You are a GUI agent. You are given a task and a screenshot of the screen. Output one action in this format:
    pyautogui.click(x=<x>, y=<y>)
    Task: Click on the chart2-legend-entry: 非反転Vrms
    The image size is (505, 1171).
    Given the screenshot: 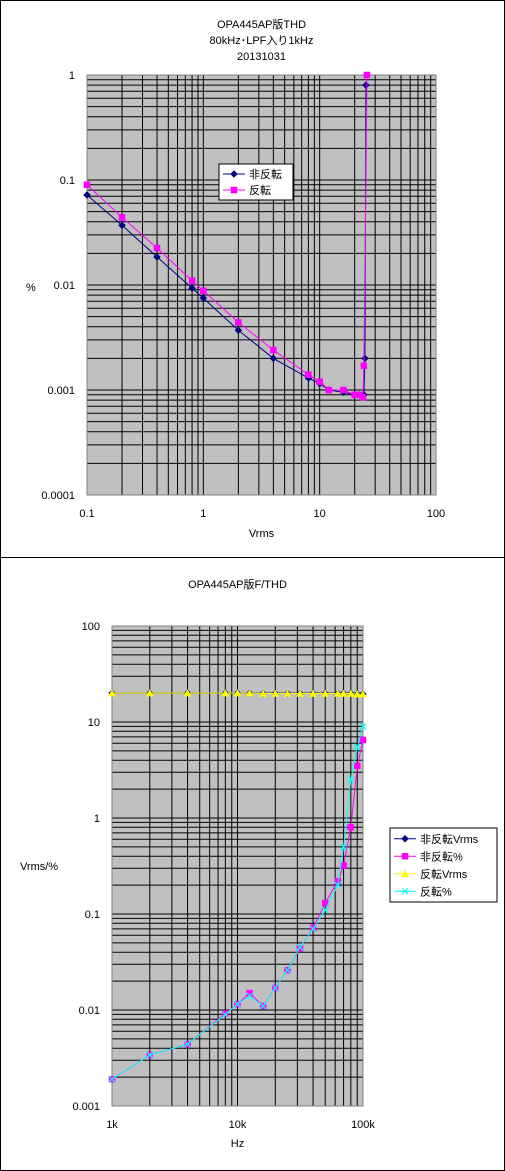 What is the action you would take?
    pyautogui.click(x=449, y=839)
    